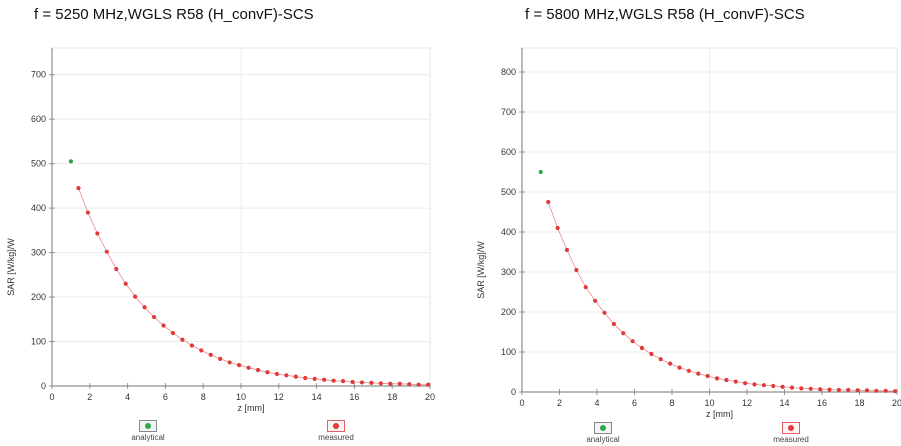 The height and width of the screenshot is (446, 901). What do you see at coordinates (508, 312) in the screenshot?
I see `y-tick-label: 200` at bounding box center [508, 312].